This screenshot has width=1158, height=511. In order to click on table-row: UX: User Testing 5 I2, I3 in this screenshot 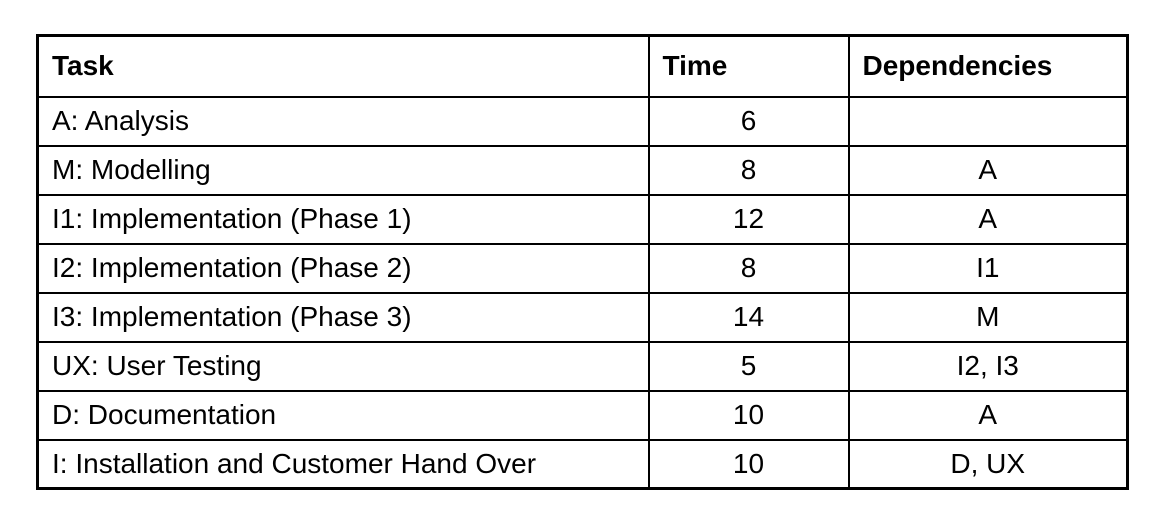, I will do `click(582, 366)`.